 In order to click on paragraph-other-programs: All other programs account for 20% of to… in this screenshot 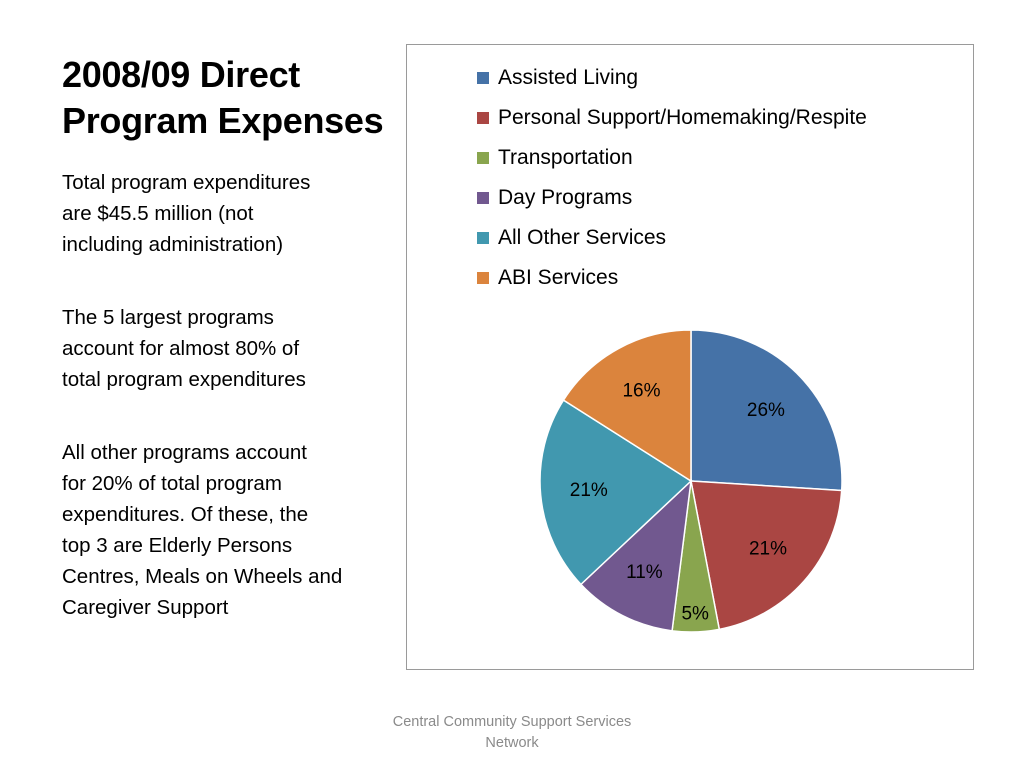, I will do `click(227, 530)`.